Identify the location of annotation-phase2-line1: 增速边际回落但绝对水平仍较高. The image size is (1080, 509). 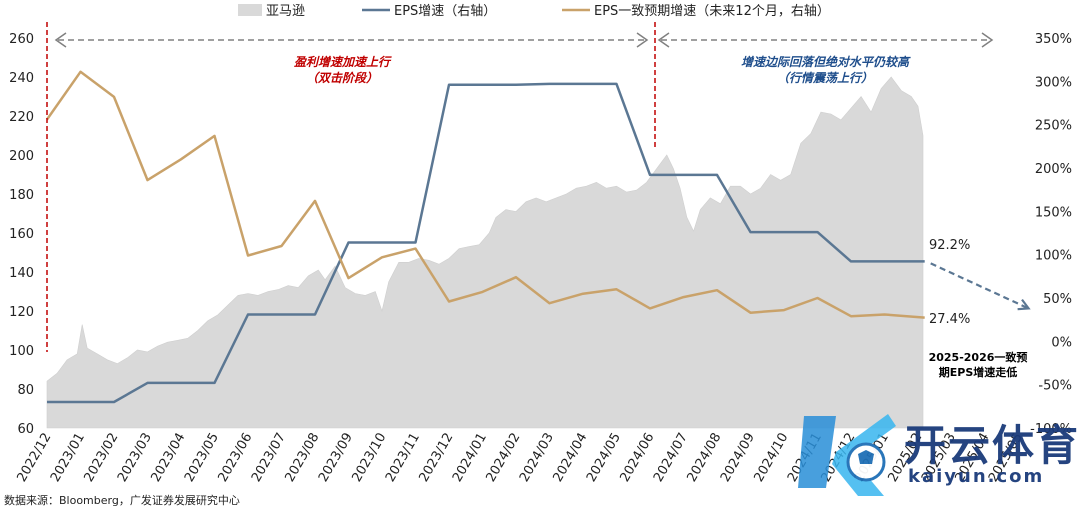
(826, 62).